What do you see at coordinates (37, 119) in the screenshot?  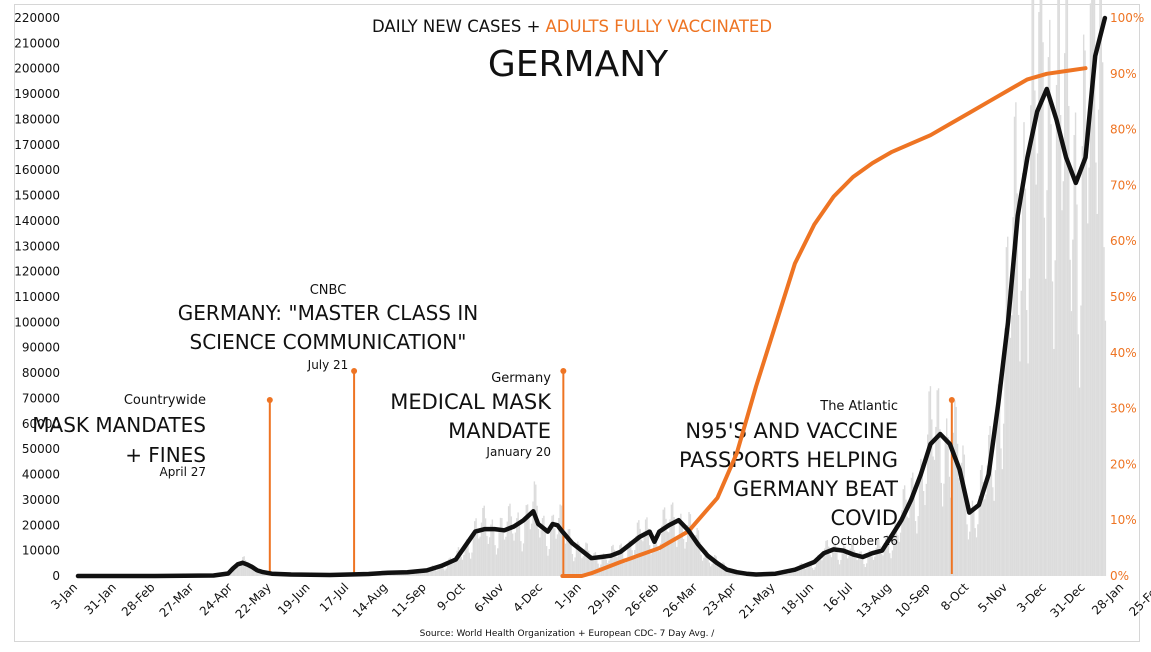 I see `y-left-tick-label: 180000` at bounding box center [37, 119].